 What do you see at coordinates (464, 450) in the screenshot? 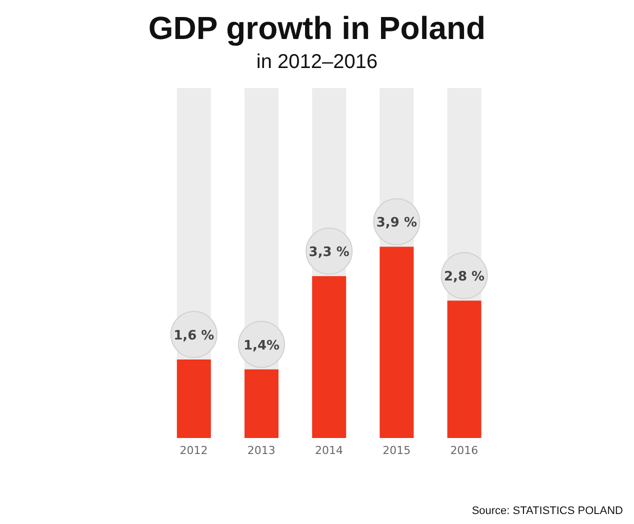
I see `x-tick-label: 2016` at bounding box center [464, 450].